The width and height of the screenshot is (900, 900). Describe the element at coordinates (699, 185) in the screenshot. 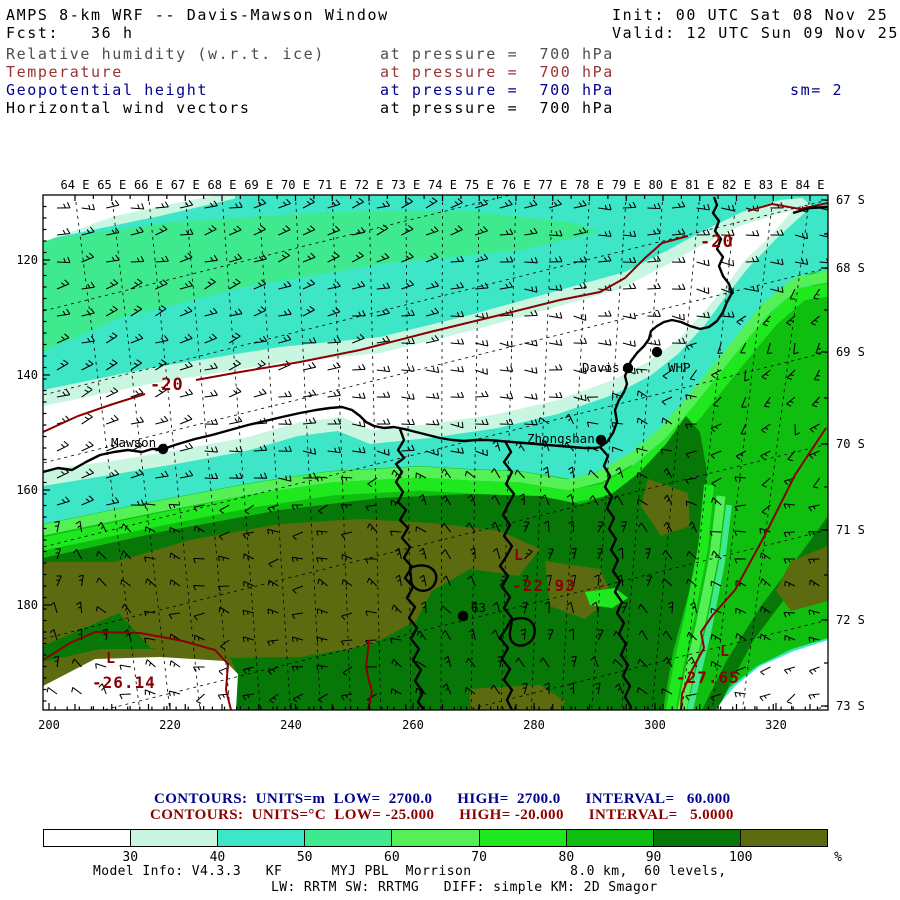

I see `lon-tick-label: 81 E` at that location.